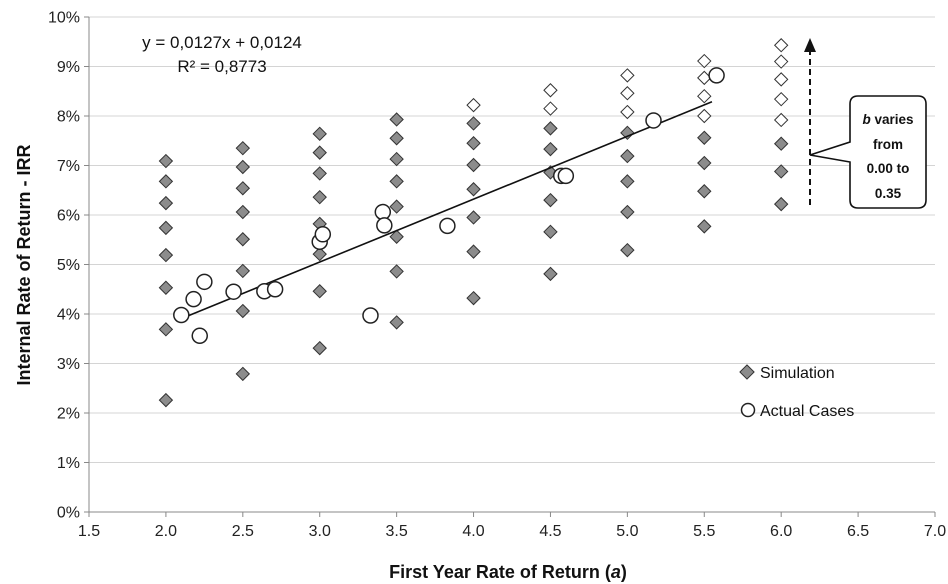 The width and height of the screenshot is (948, 584). I want to click on legend-actual-label: Actual Cases, so click(807, 411).